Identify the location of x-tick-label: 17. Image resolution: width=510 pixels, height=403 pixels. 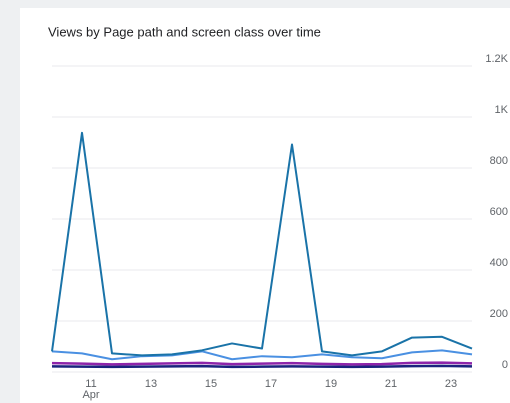
(271, 384).